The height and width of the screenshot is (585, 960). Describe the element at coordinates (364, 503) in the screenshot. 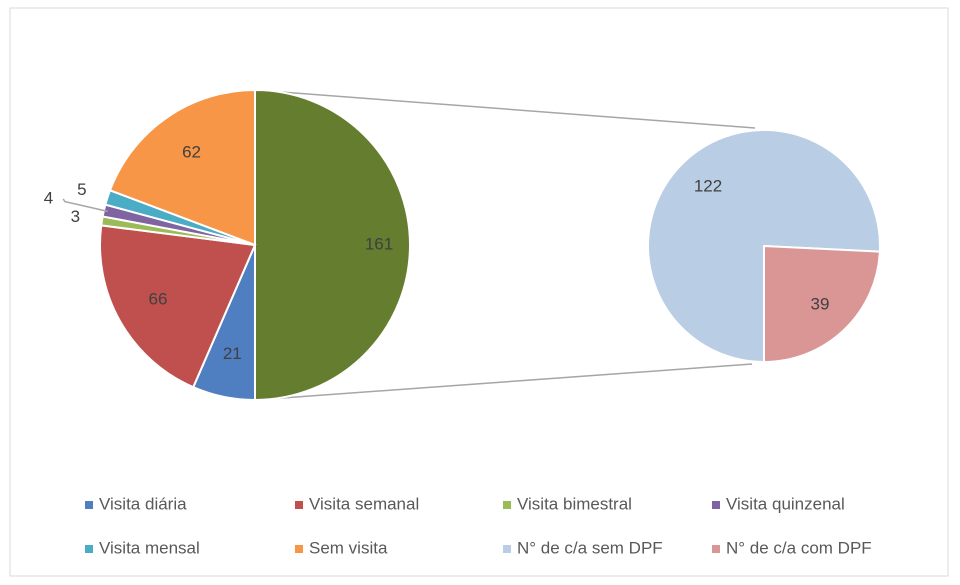

I see `legend-label: Visita semanal` at that location.